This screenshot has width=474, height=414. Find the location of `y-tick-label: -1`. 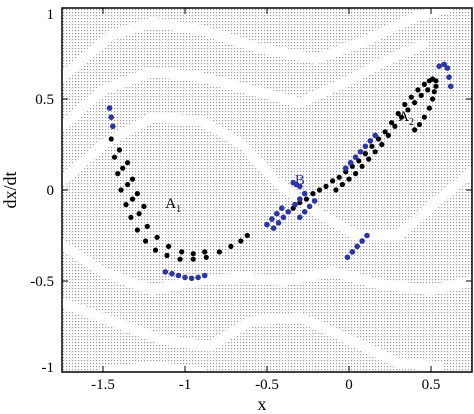

y-tick-label: -1 is located at coordinates (48, 368).